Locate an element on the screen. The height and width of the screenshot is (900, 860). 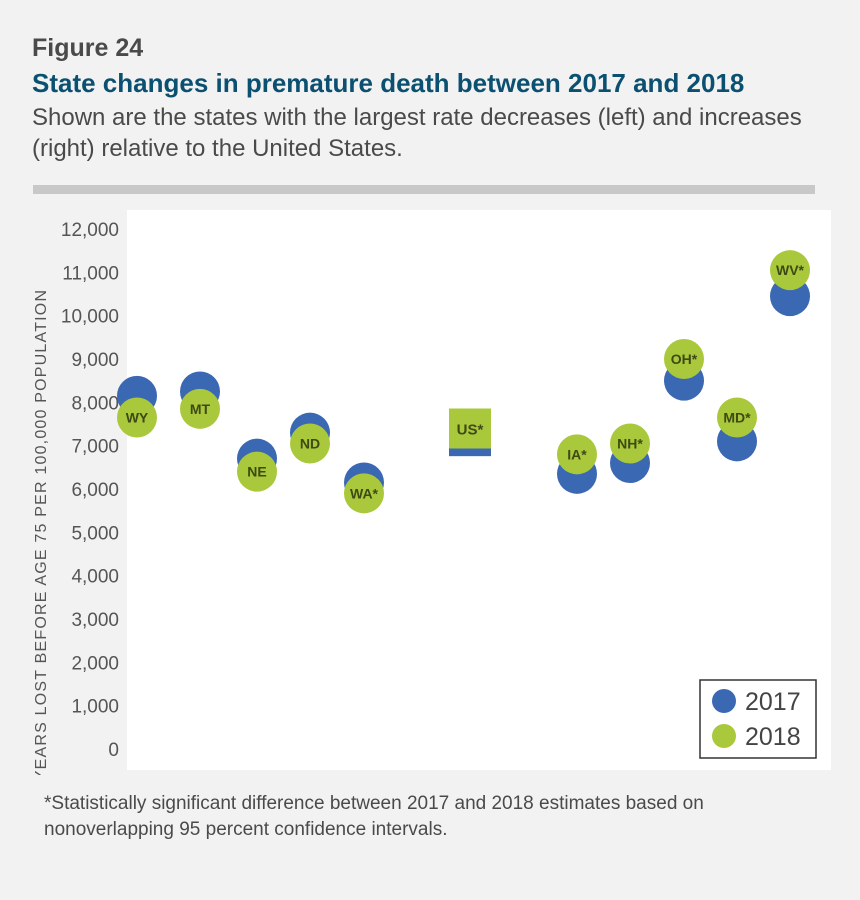
figure-label: Figure 24 is located at coordinates (88, 48).